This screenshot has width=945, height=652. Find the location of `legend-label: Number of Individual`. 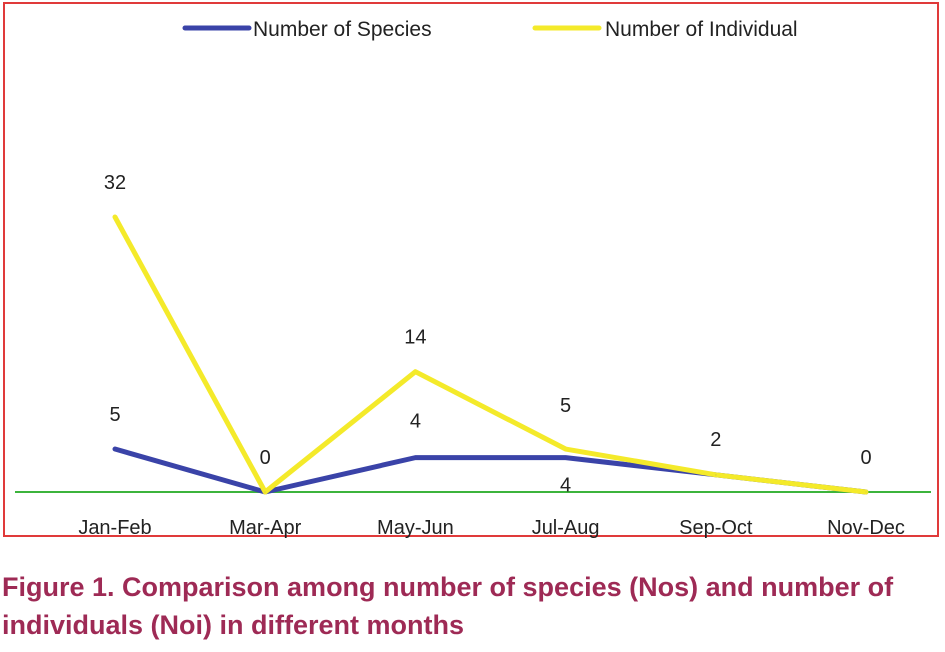

legend-label: Number of Individual is located at coordinates (701, 29).